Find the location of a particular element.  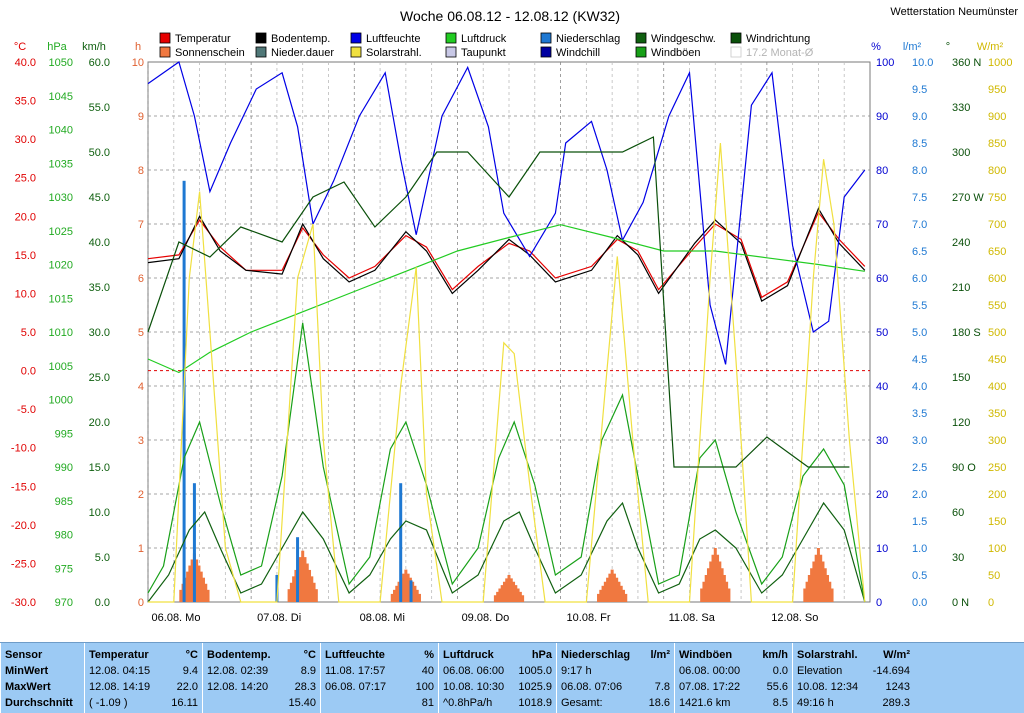

tick-label-kmh: 25.0 is located at coordinates (99, 378).